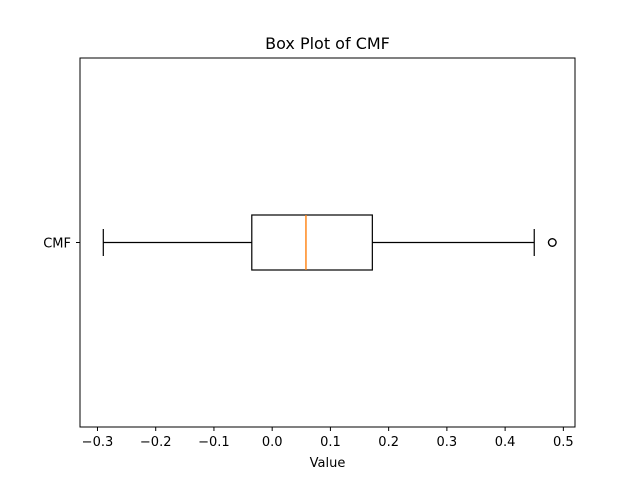 The width and height of the screenshot is (640, 484). I want to click on x-tick-label: 0.0, so click(272, 442).